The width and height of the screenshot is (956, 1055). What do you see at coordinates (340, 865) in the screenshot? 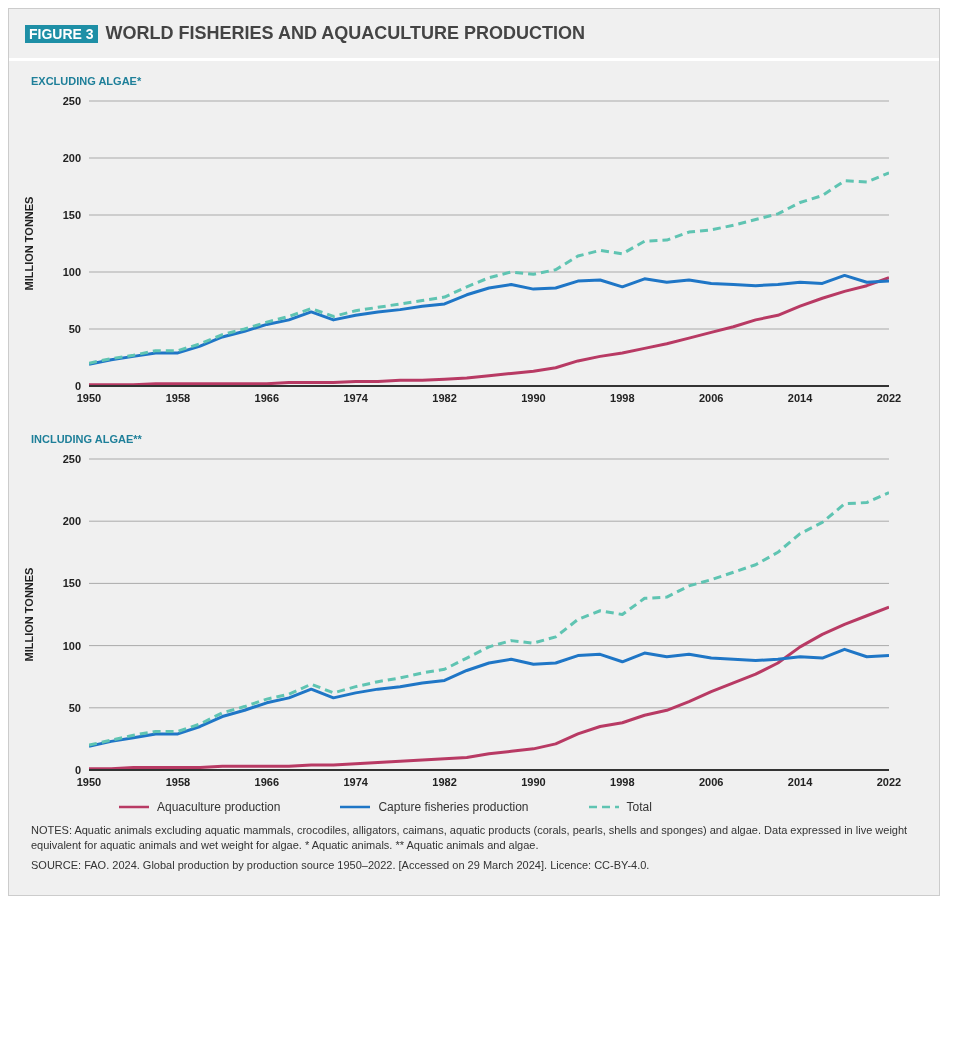
I see `source-note: SOURCE: FAO. 2024. Global production by production source 1950–2022. [Accessed on 29 March 2024]. Licence: CC-BY-4.0.` at bounding box center [340, 865].